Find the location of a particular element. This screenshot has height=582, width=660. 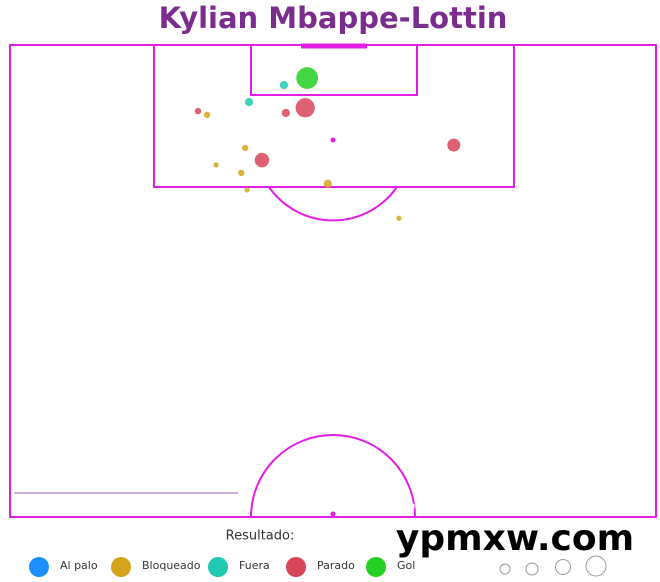

size-legend is located at coordinates (553, 566).